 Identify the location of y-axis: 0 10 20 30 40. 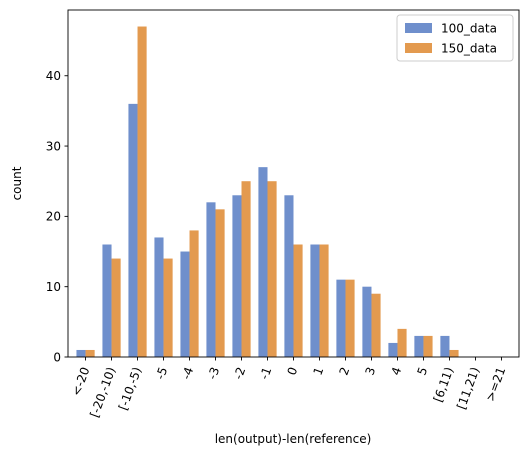
(57, 216).